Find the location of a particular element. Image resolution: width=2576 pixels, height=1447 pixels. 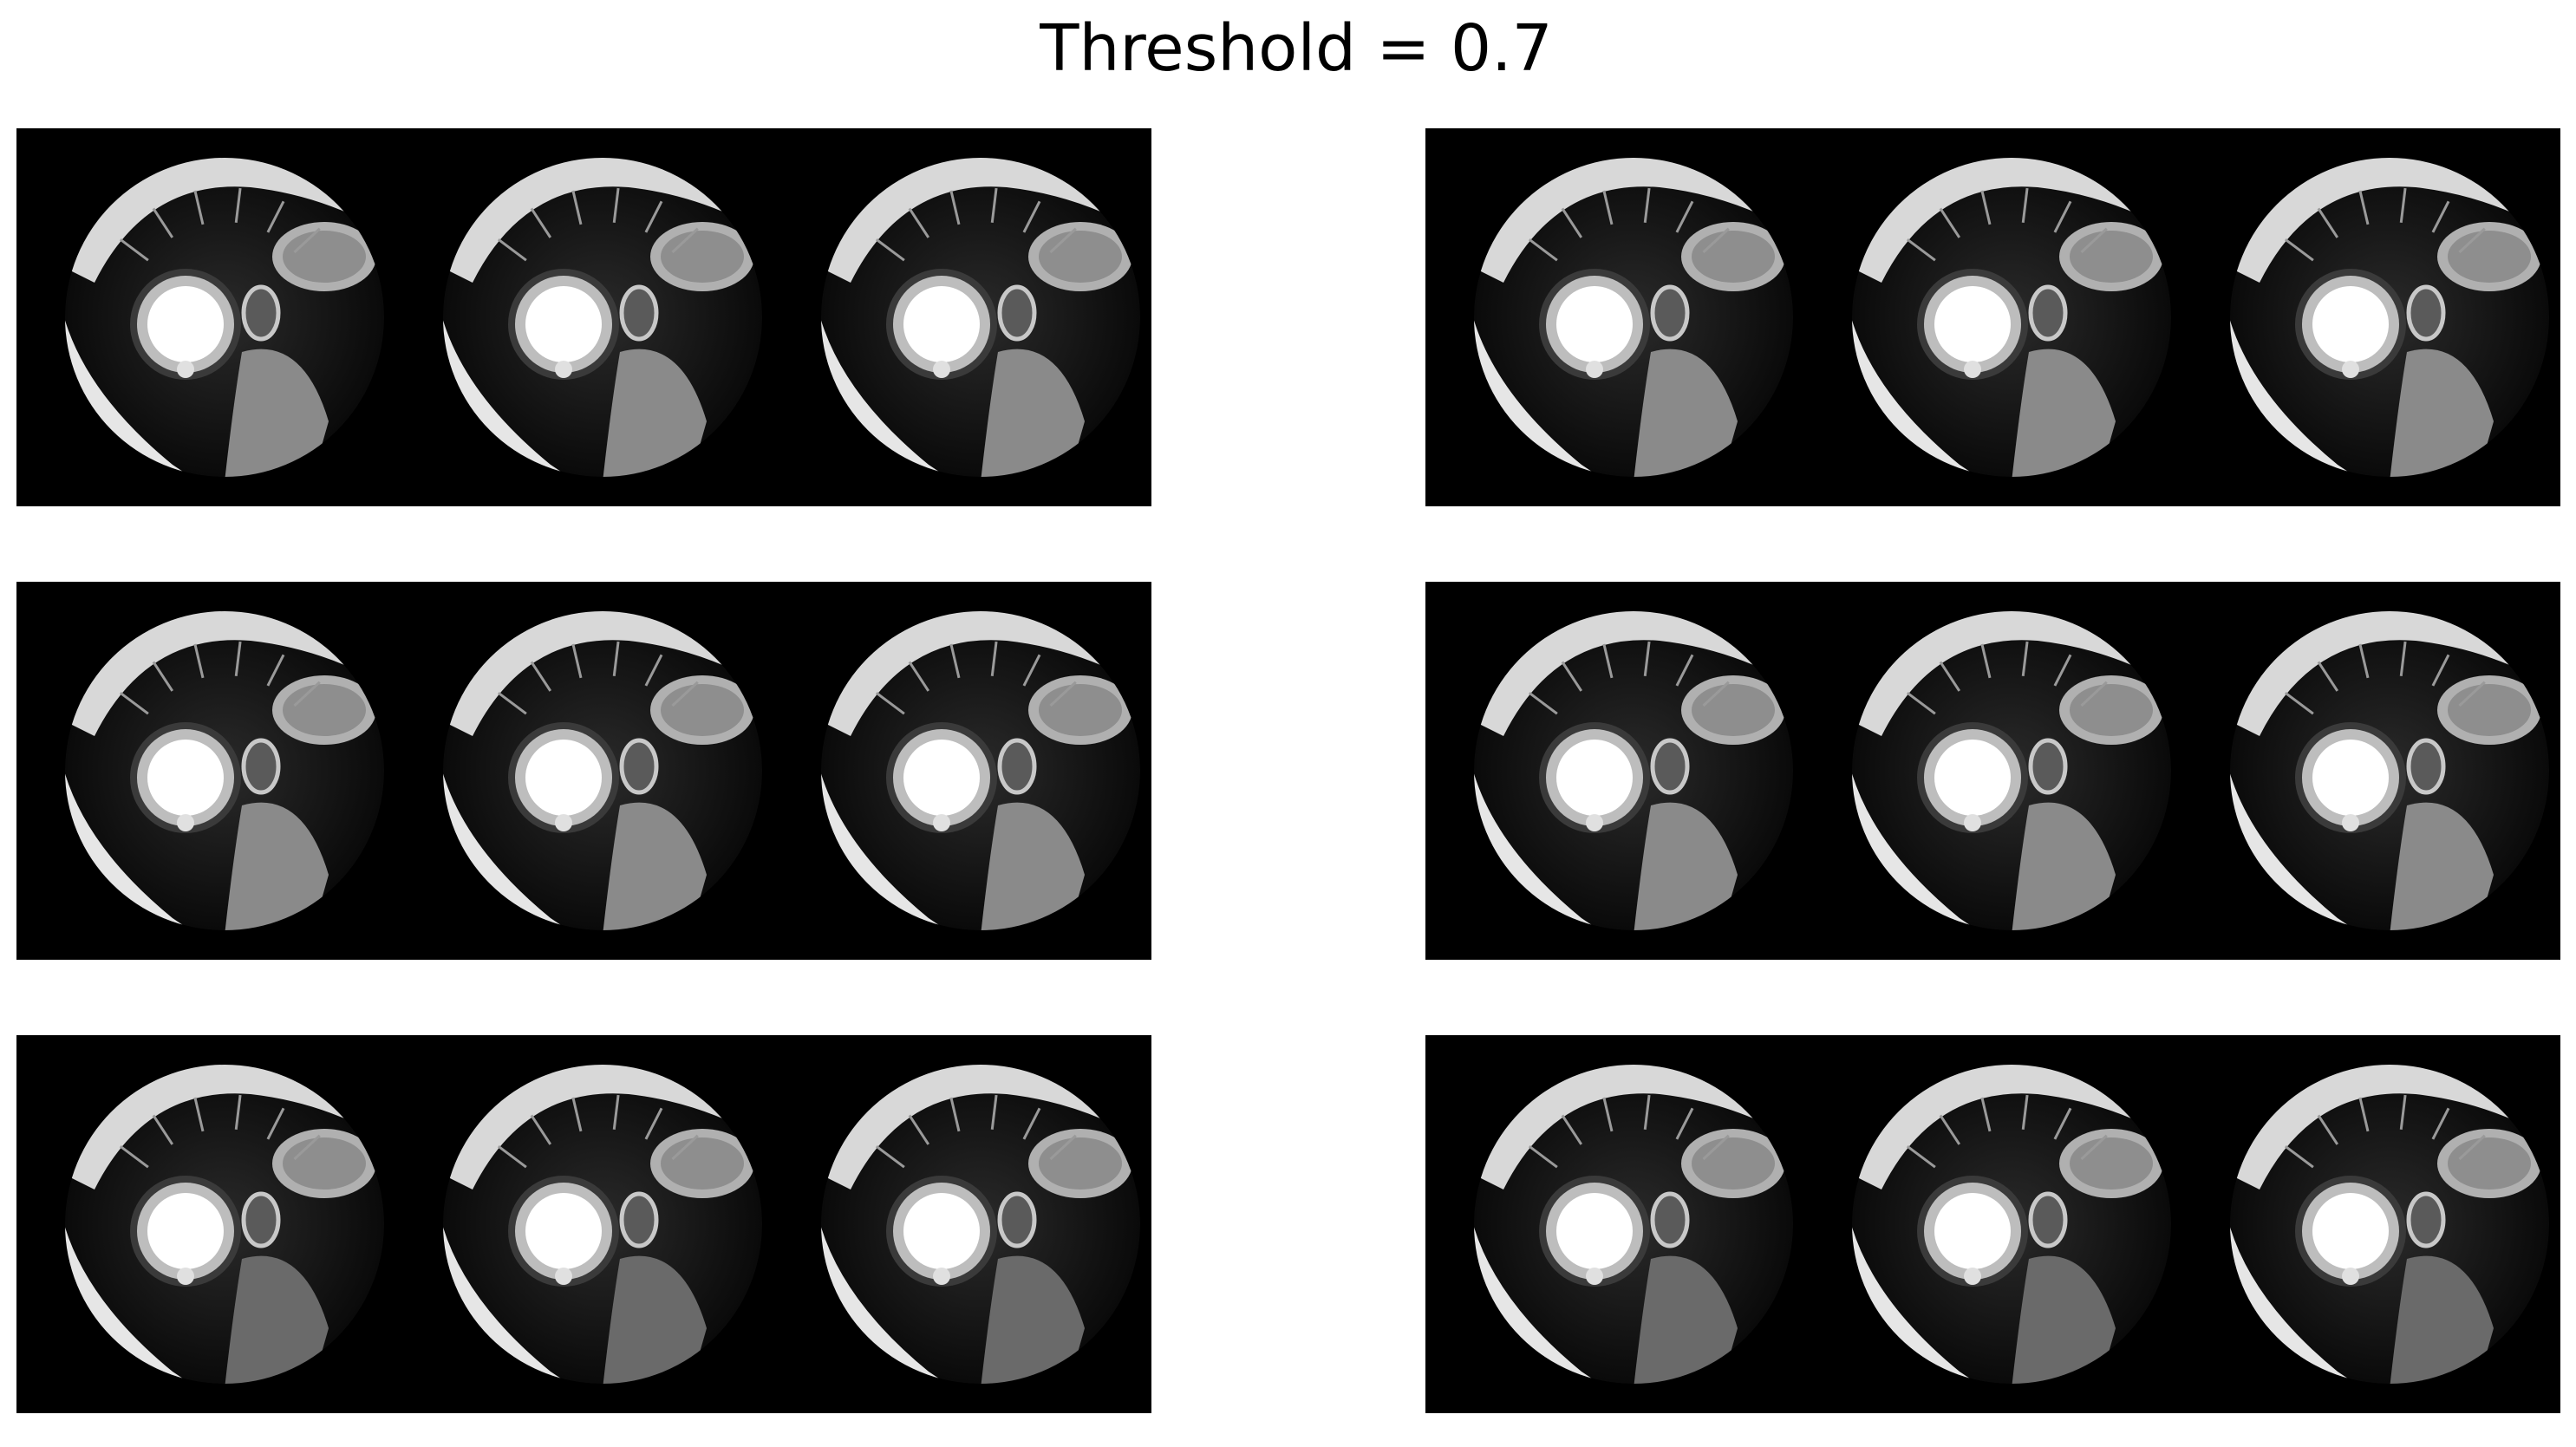

figure-title: Threshold = 0.7 is located at coordinates (1297, 48).